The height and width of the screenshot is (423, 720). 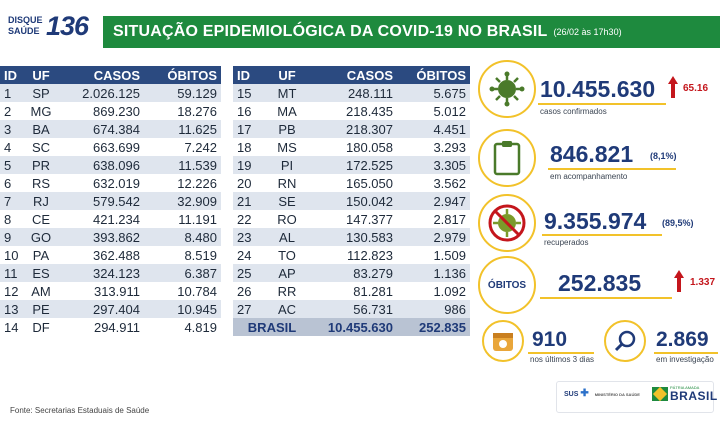 I want to click on row-id: 9, so click(x=12, y=237).